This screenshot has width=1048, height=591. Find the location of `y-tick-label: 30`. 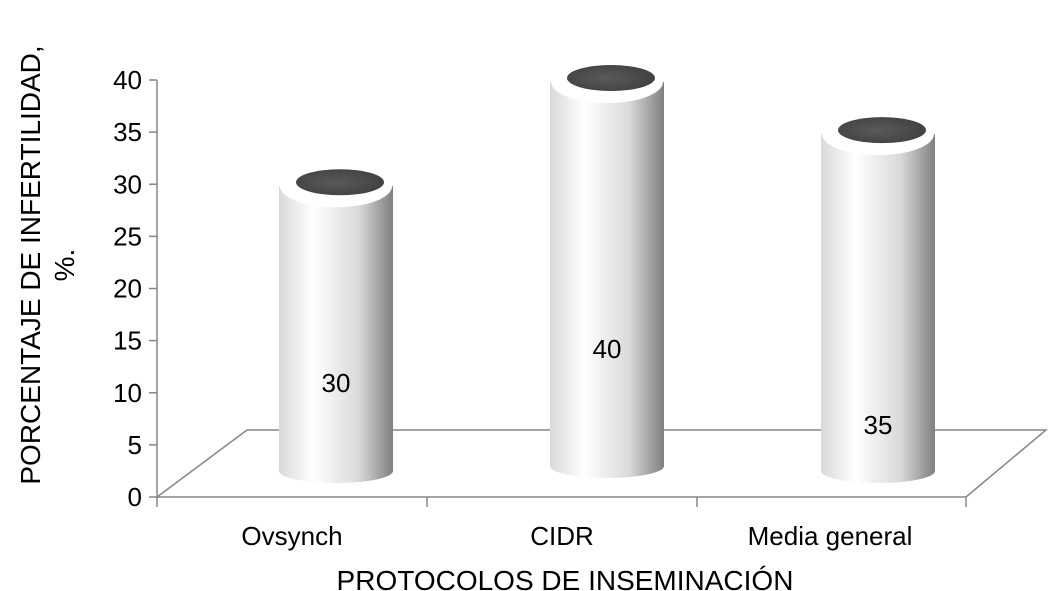

y-tick-label: 30 is located at coordinates (127, 184).